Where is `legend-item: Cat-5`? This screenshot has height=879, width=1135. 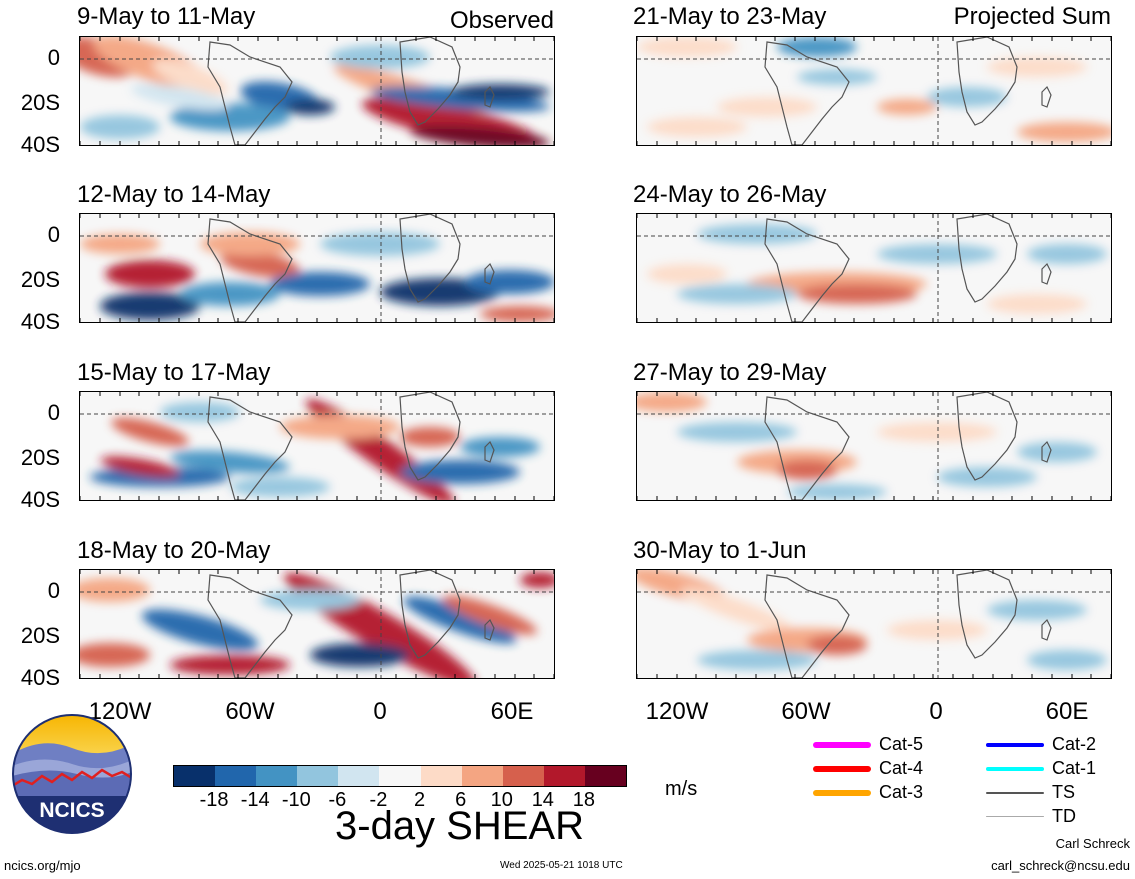 legend-item: Cat-5 is located at coordinates (868, 744).